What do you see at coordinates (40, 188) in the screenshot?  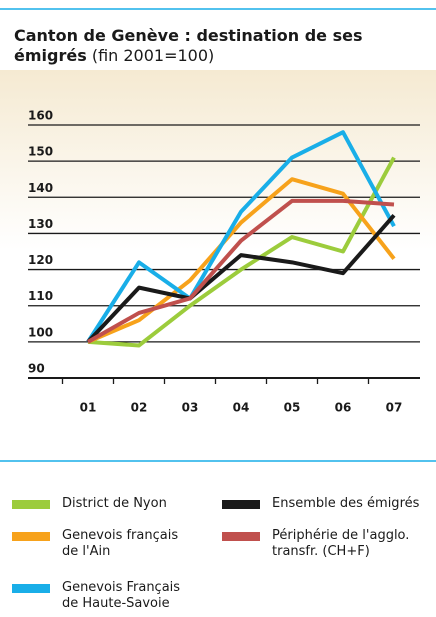 I see `y-tick-label: 140` at bounding box center [40, 188].